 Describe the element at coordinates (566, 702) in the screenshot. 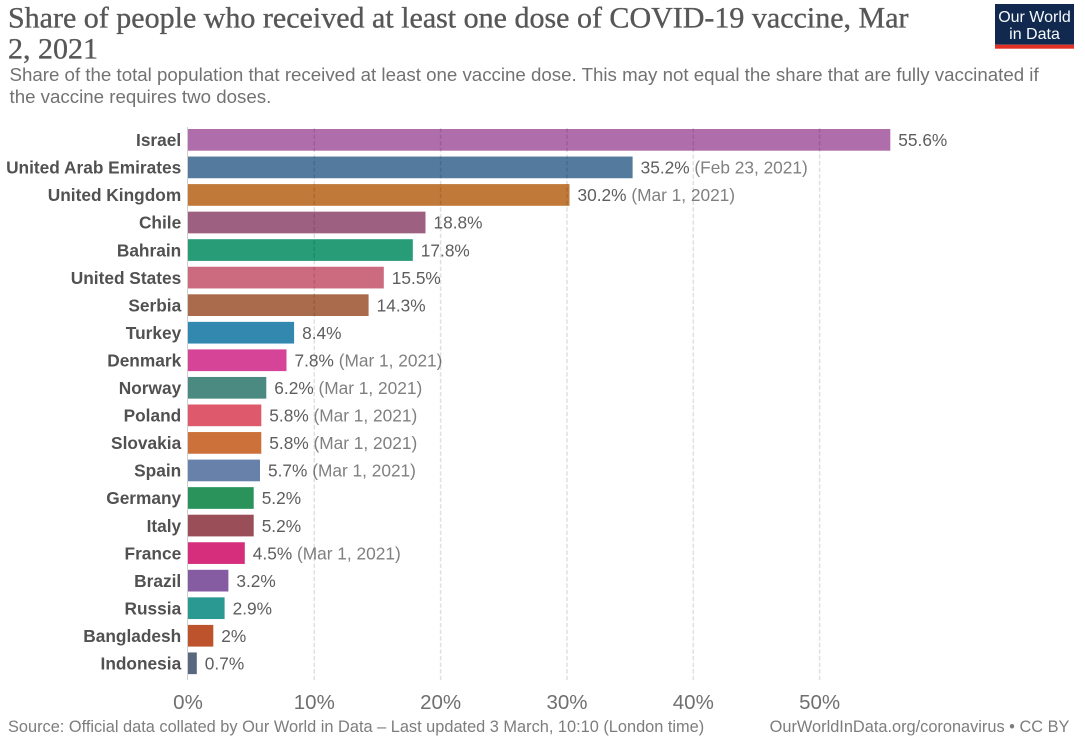

I see `svg-text: 30%` at that location.